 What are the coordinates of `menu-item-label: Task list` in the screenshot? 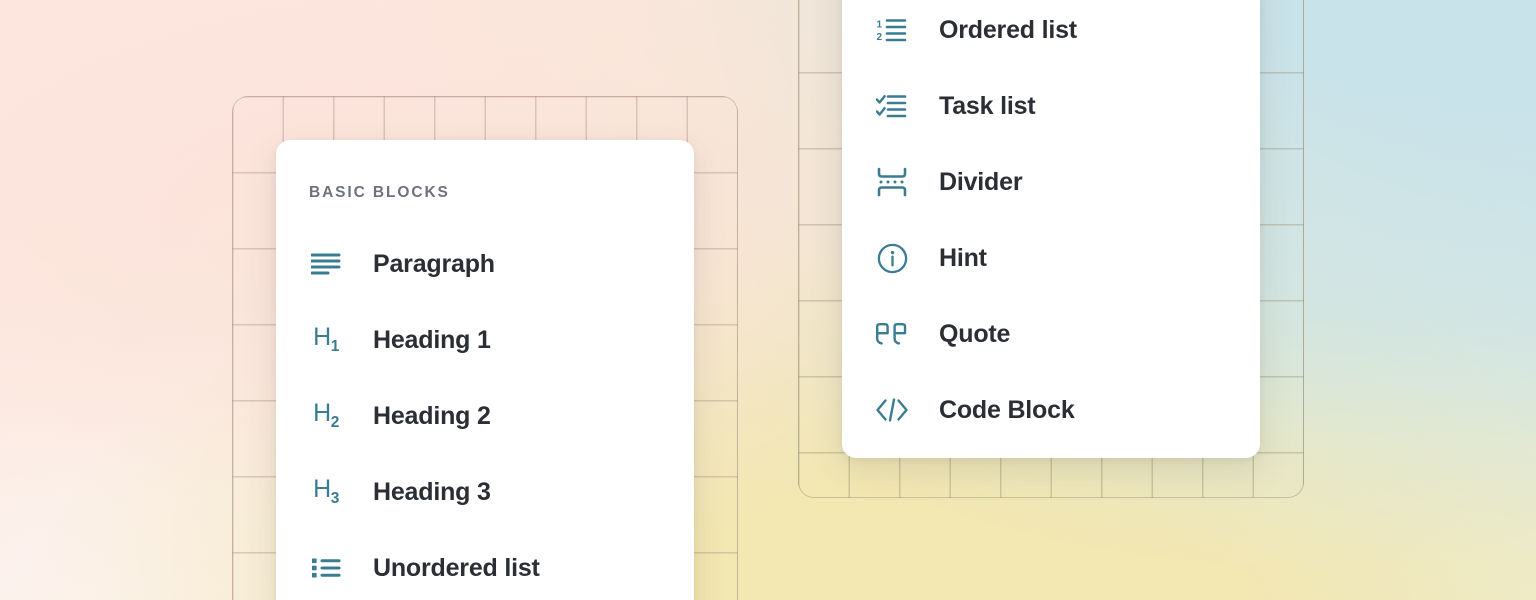 It's located at (987, 105).